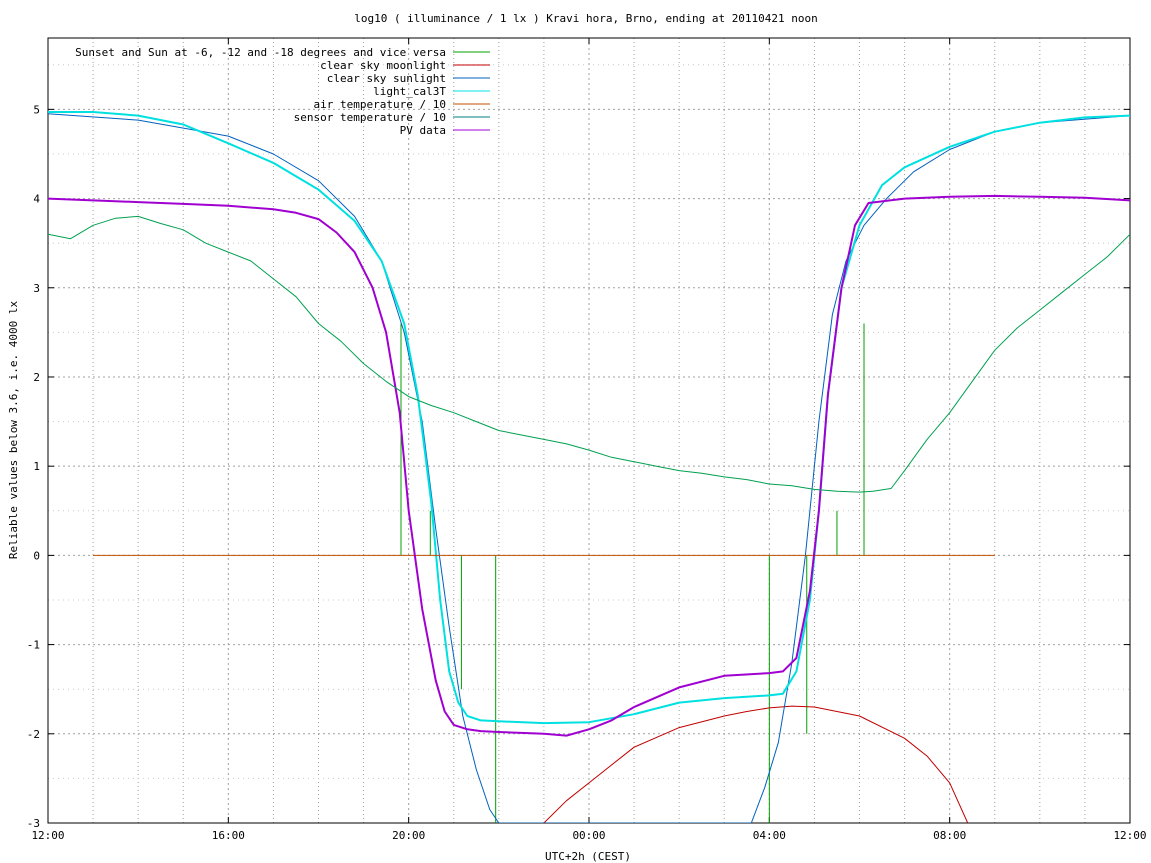 The height and width of the screenshot is (863, 1151). What do you see at coordinates (769, 835) in the screenshot?
I see `x-tick-label: 04:00` at bounding box center [769, 835].